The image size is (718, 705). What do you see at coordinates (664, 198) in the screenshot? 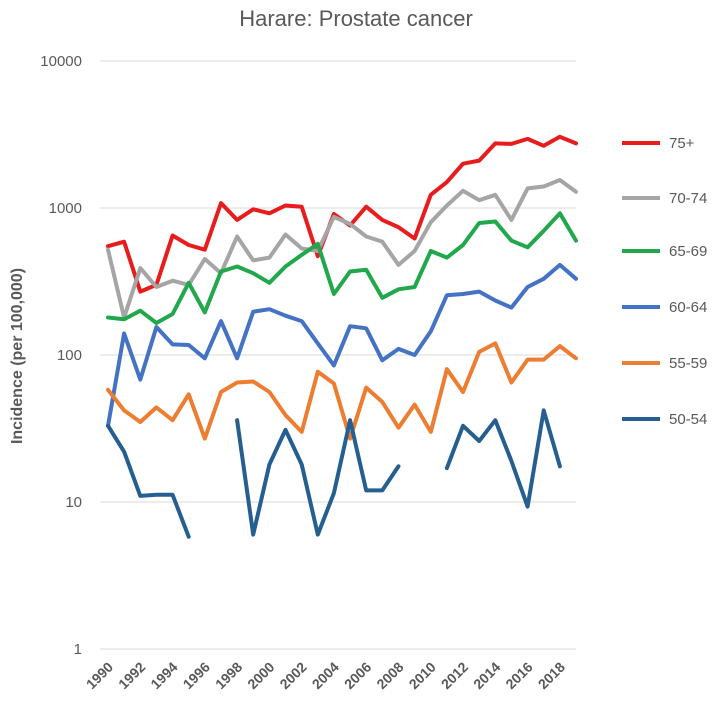
I see `legend-item: 70-74` at bounding box center [664, 198].